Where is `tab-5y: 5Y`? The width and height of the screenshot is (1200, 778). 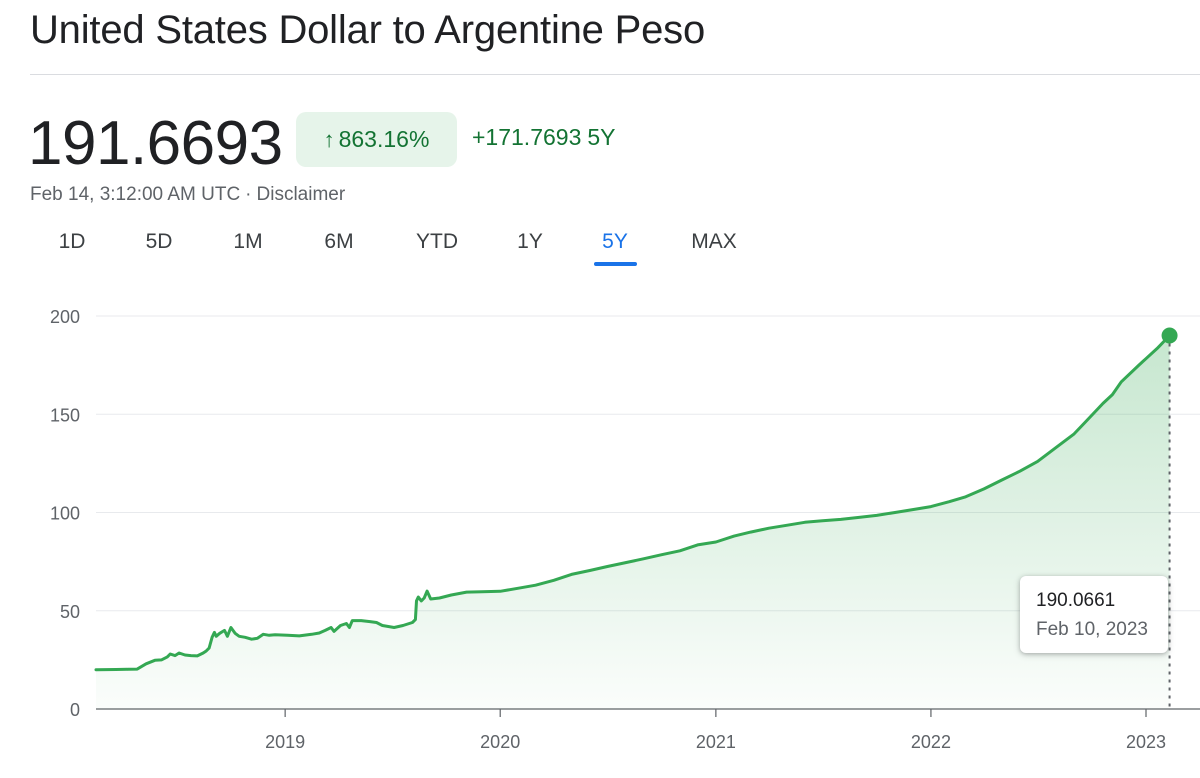 tab-5y: 5Y is located at coordinates (615, 241).